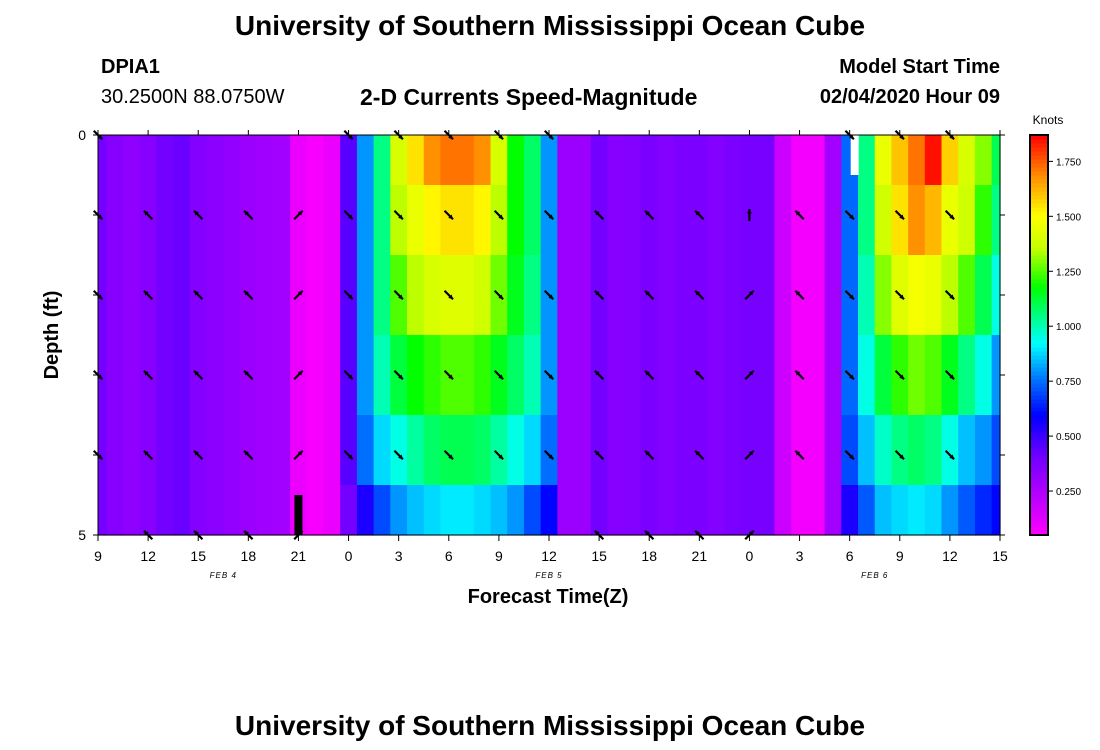  Describe the element at coordinates (1068, 162) in the screenshot. I see `colorbar-tick-label: 1.750` at that location.